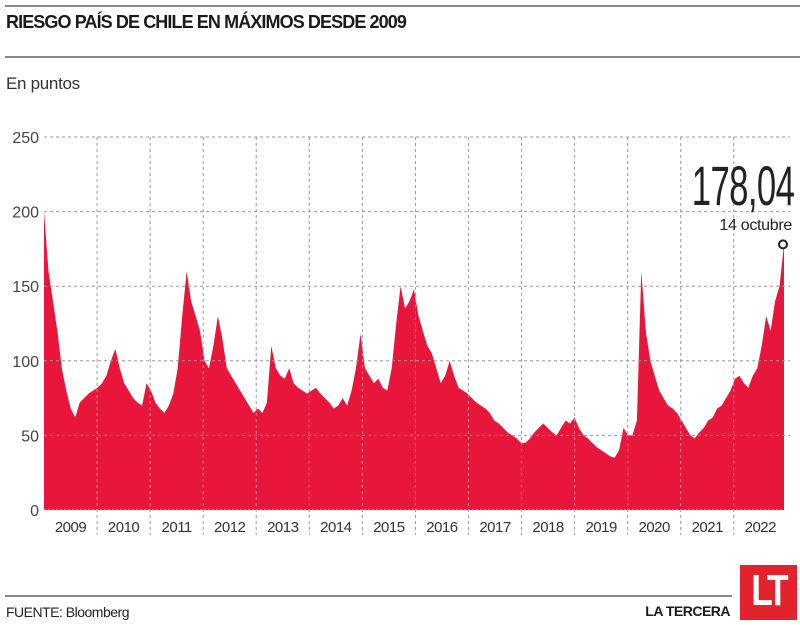  Describe the element at coordinates (30, 436) in the screenshot. I see `y-tick-label: 50` at that location.